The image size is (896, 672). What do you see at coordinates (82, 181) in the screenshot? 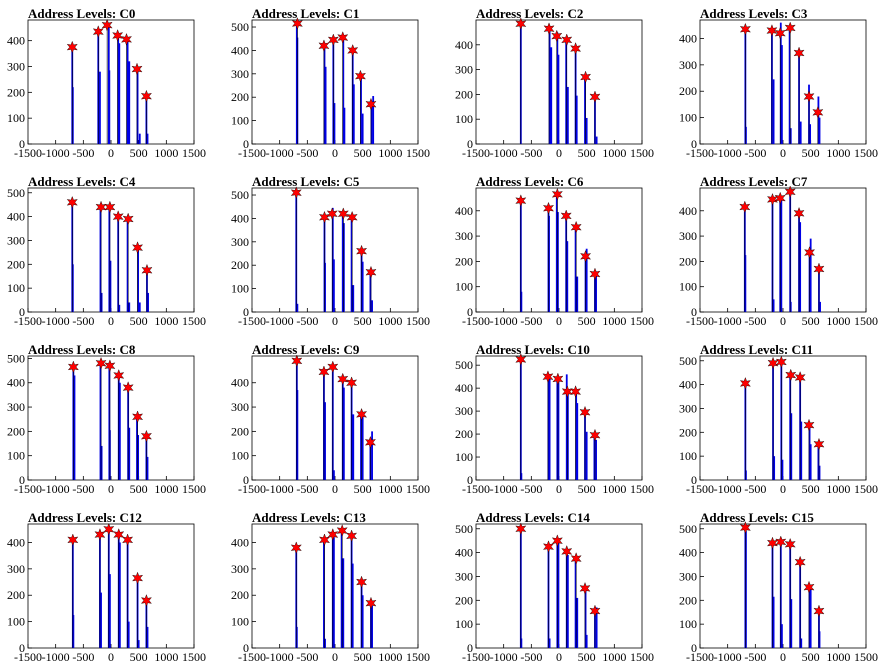
I see `chart-title: Address Levels: C4` at bounding box center [82, 181].